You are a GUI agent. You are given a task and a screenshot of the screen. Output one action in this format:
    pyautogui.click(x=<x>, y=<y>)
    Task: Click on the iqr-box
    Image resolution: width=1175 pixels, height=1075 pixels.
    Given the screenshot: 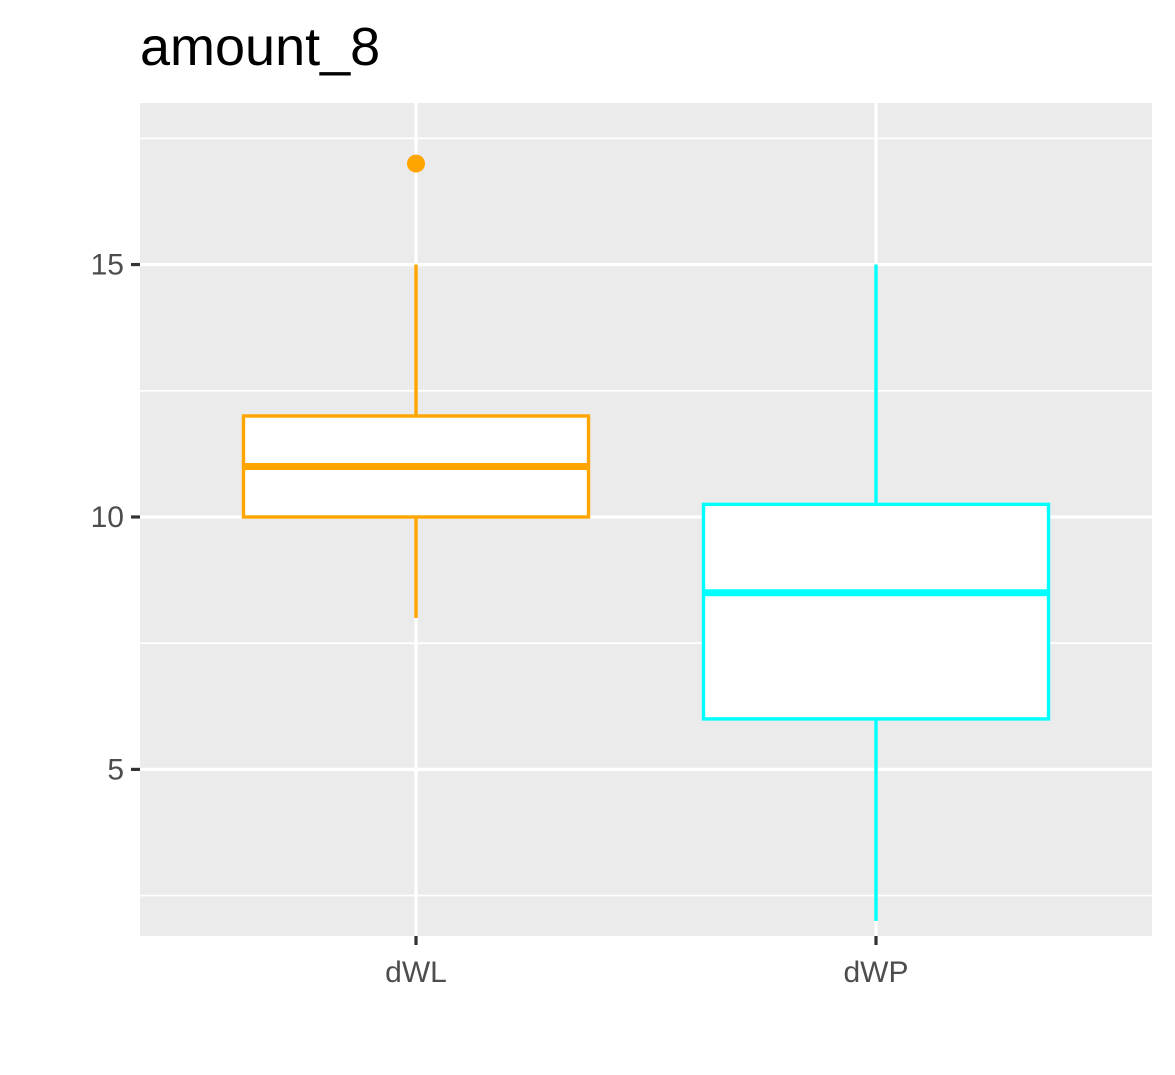 What is the action you would take?
    pyautogui.click(x=876, y=611)
    